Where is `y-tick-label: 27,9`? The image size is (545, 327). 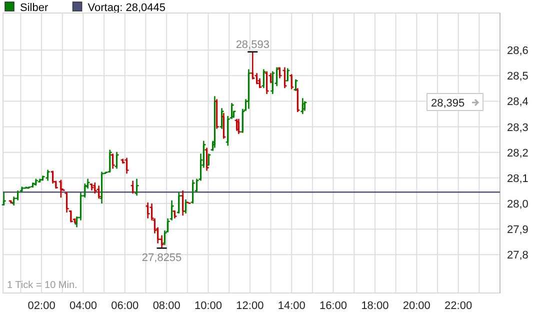 y-tick-label: 27,9 is located at coordinates (517, 230).